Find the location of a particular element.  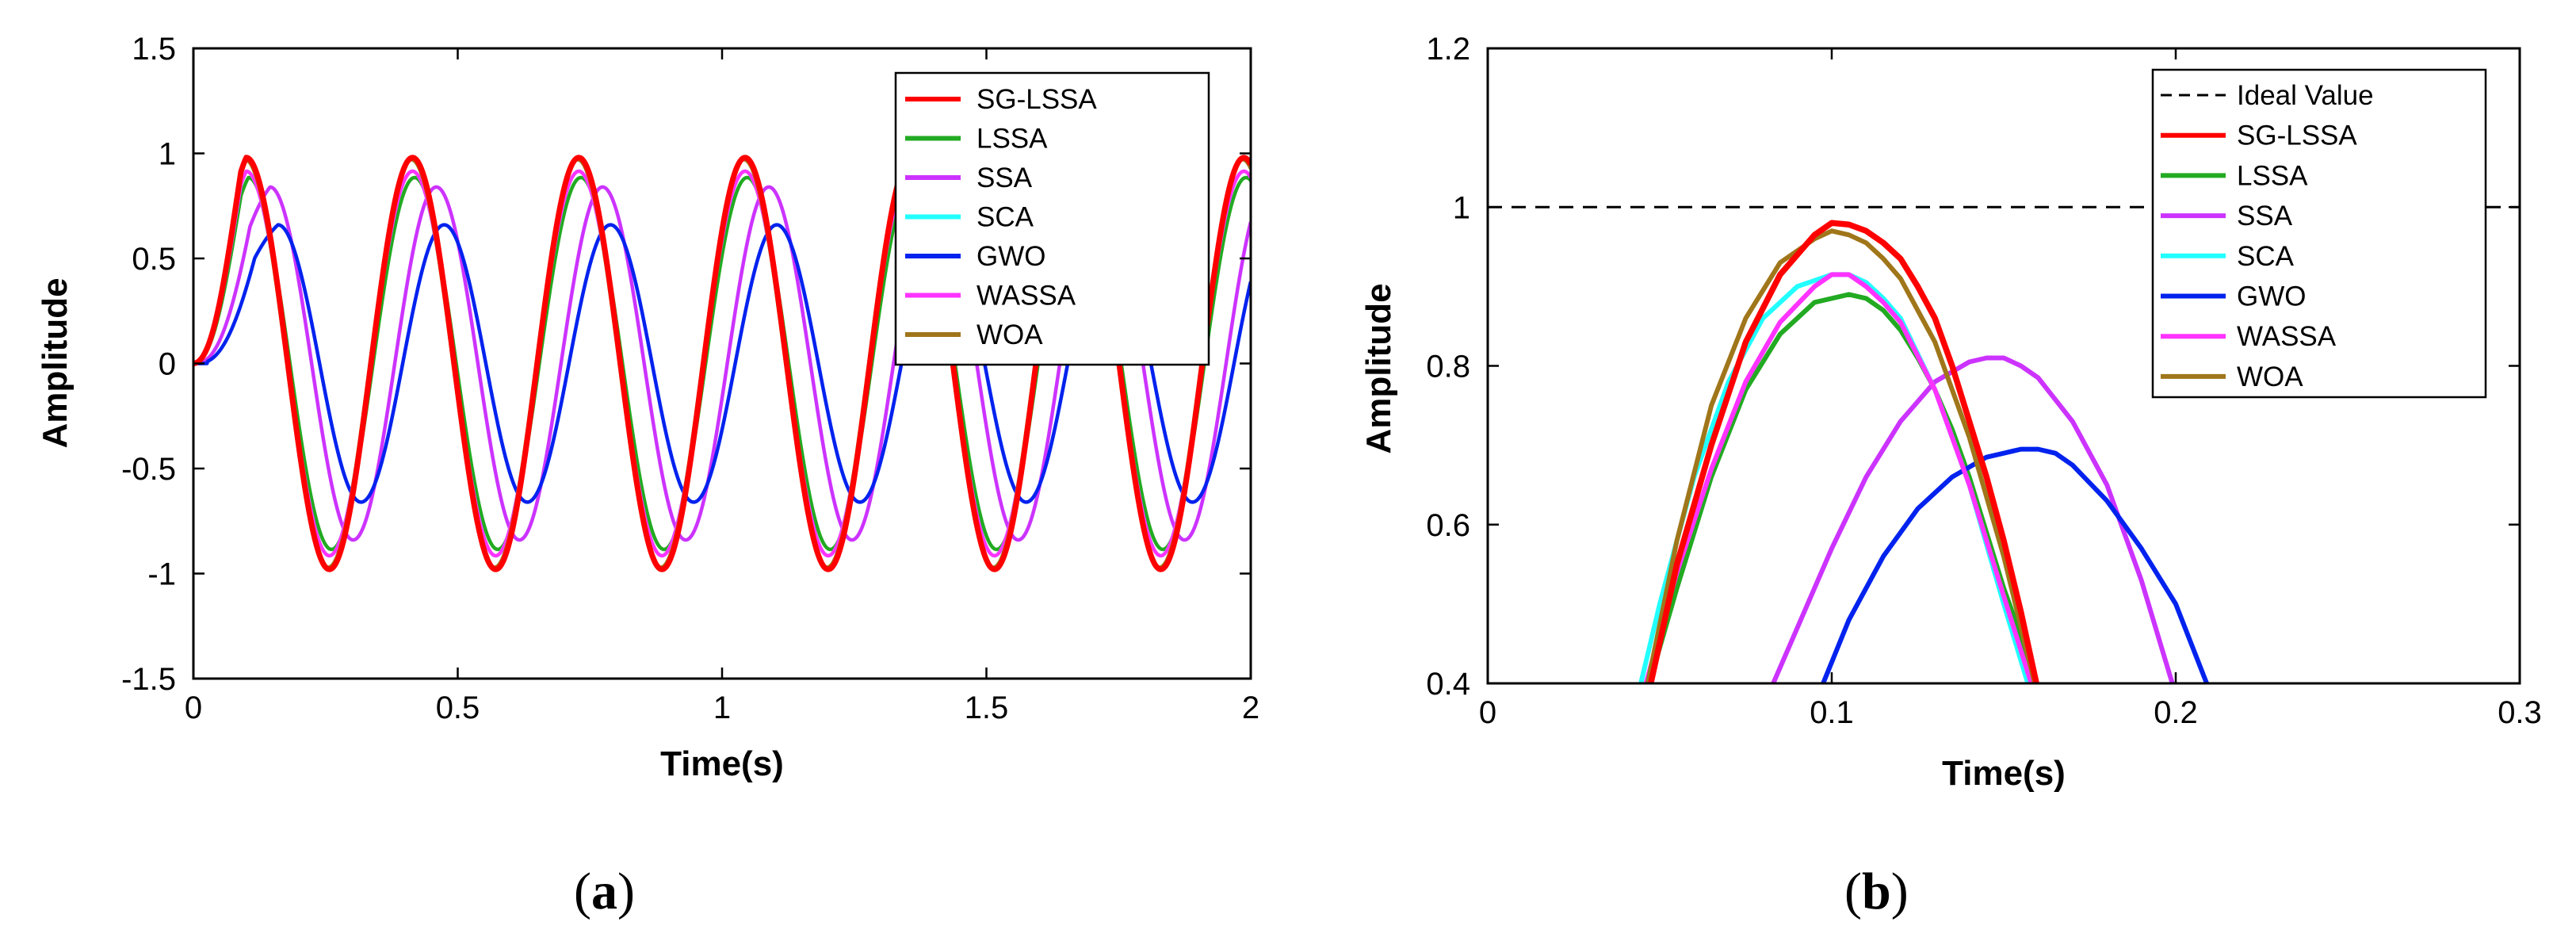

legend-label-gwo-a: GWO is located at coordinates (1011, 256).